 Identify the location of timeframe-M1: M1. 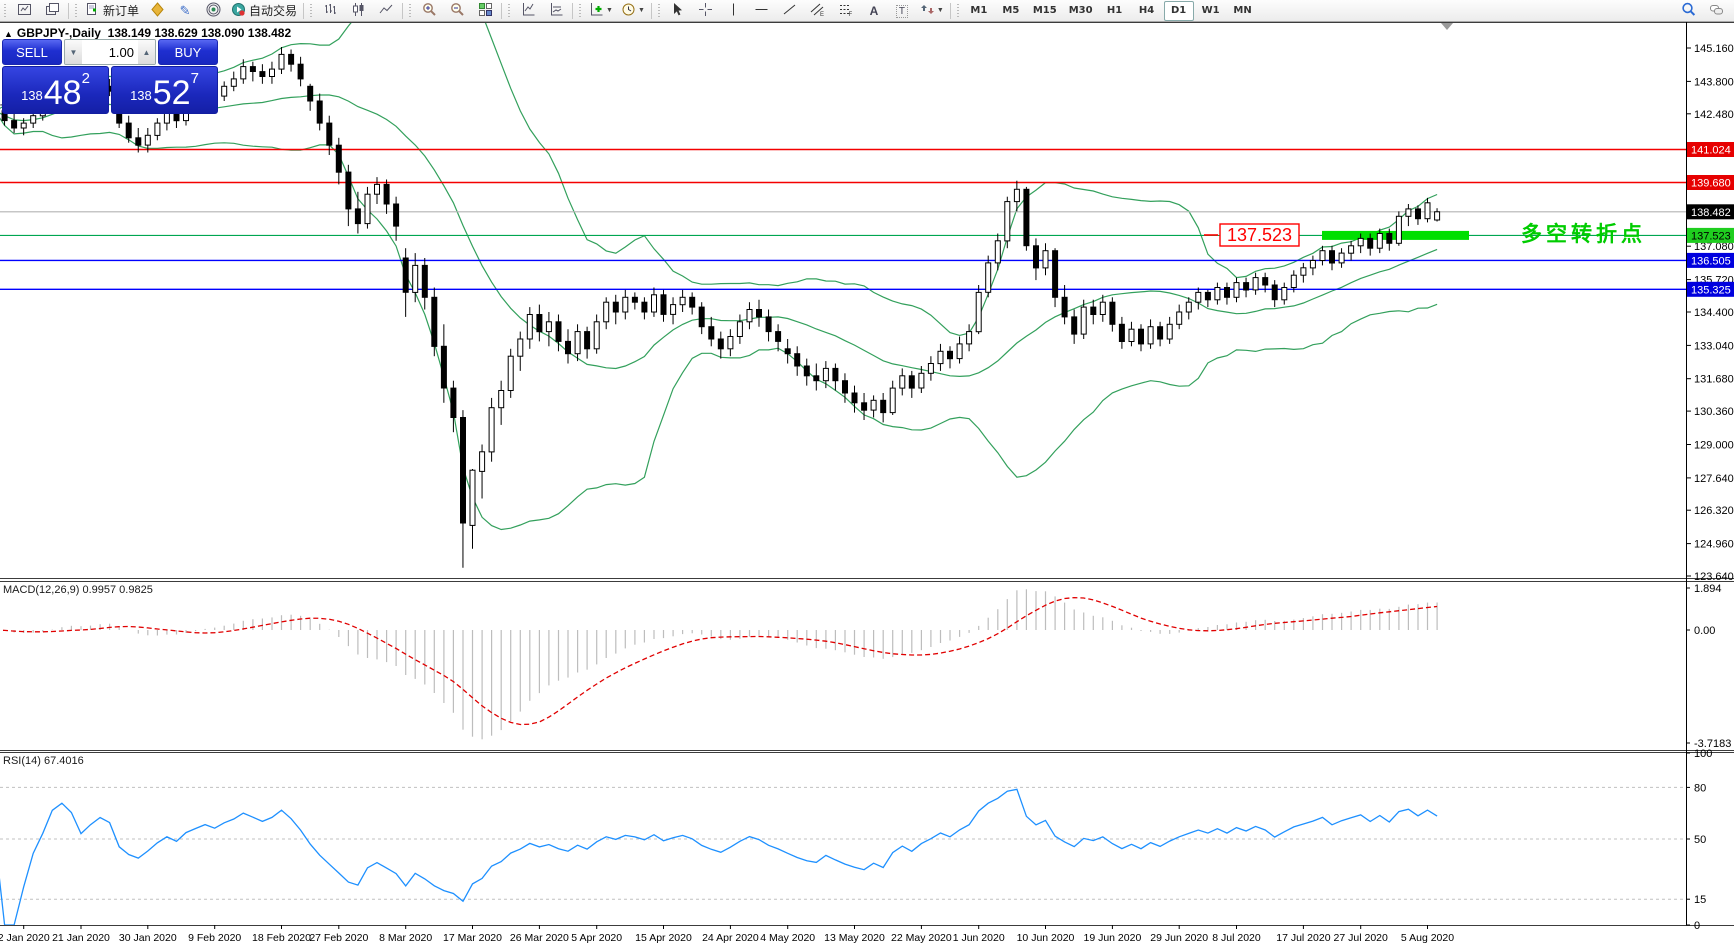
(979, 10).